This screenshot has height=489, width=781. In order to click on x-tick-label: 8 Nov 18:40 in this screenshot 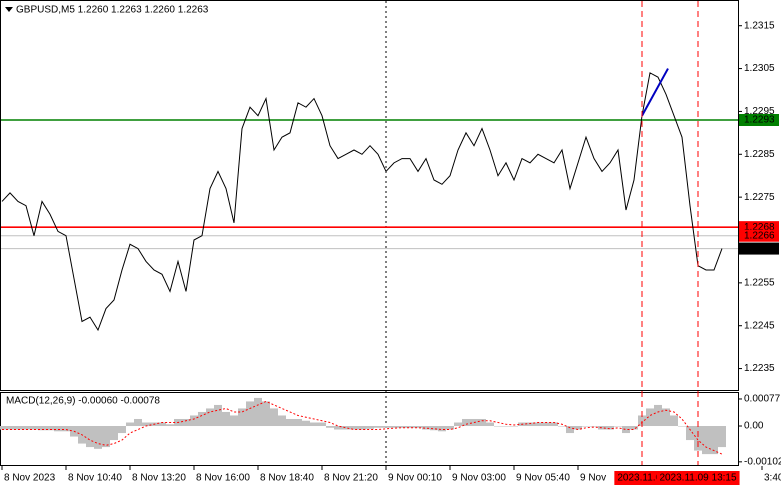, I will do `click(287, 478)`.